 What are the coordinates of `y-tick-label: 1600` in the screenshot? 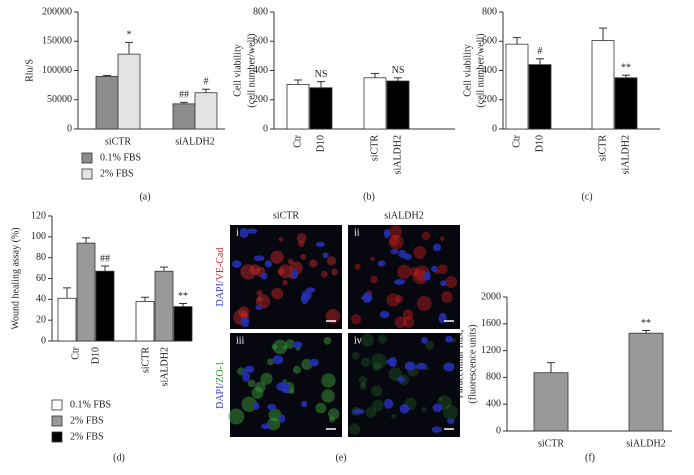 It's located at (491, 323).